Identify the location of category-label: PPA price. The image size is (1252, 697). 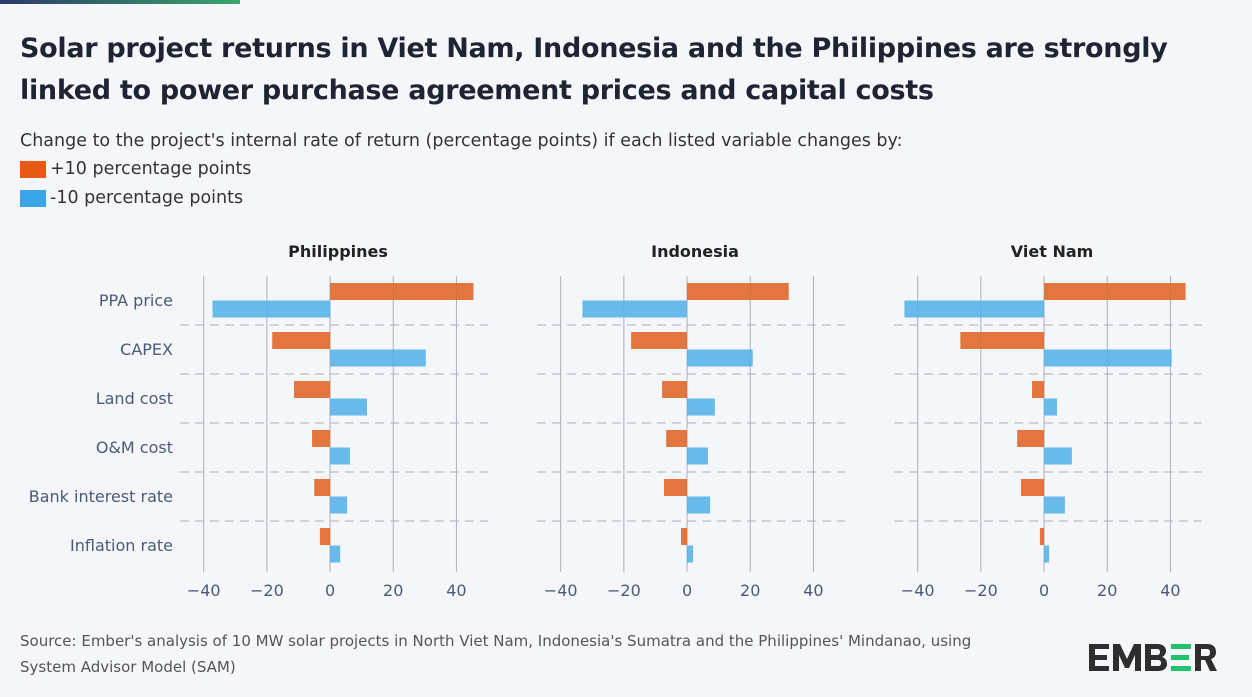
(136, 300).